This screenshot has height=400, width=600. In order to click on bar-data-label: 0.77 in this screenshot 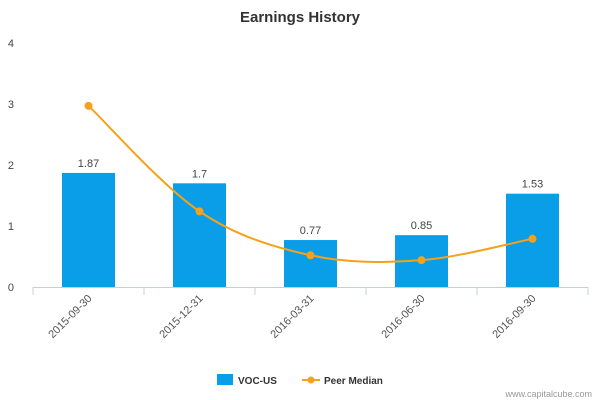, I will do `click(310, 231)`.